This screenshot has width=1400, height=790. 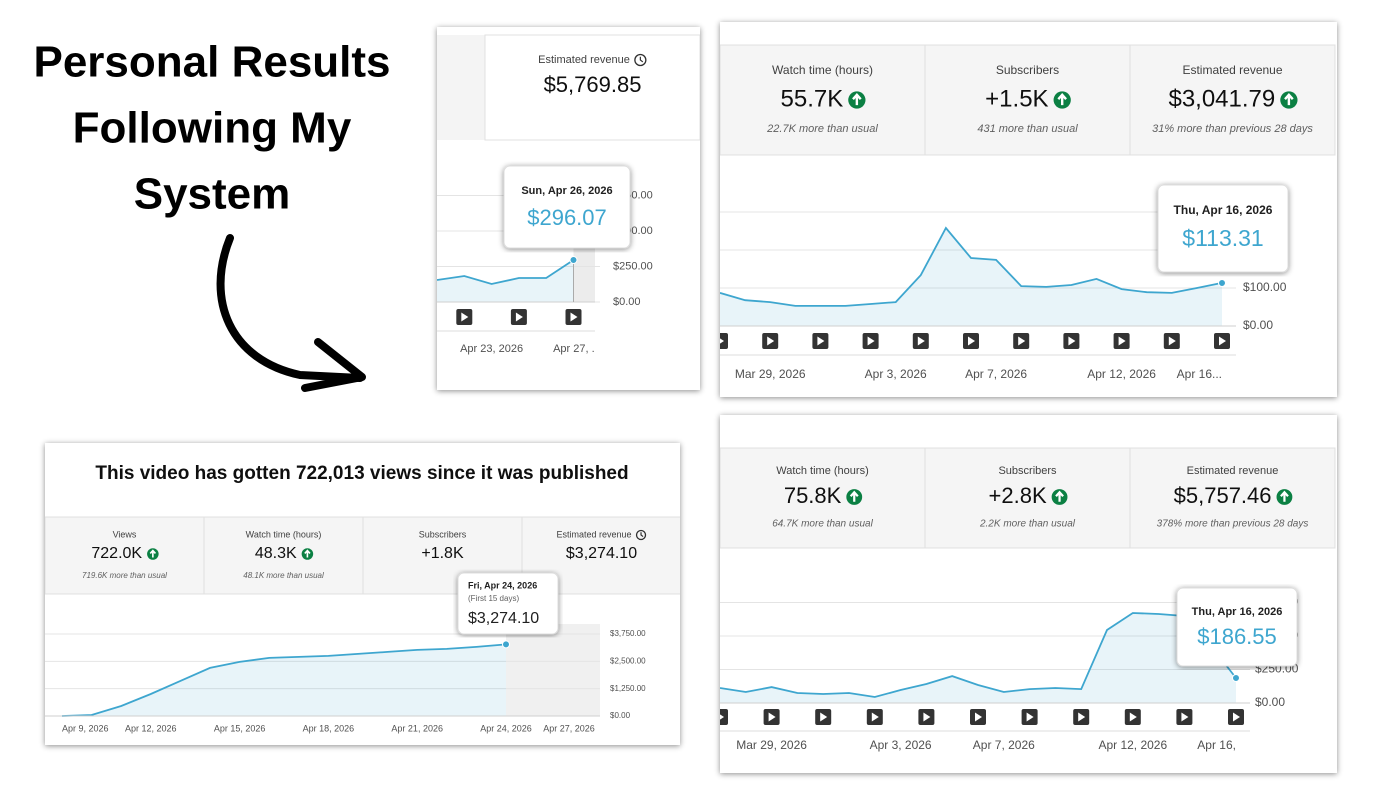 I want to click on tooltip-value: $113.31, so click(x=1222, y=238).